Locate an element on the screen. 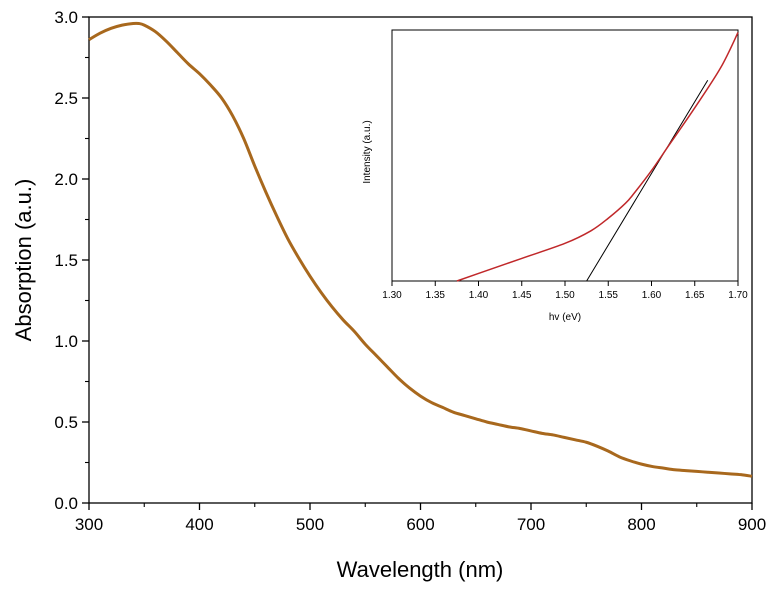 This screenshot has height=608, width=780. main-x-axis-title: Wavelength (nm) is located at coordinates (420, 569).